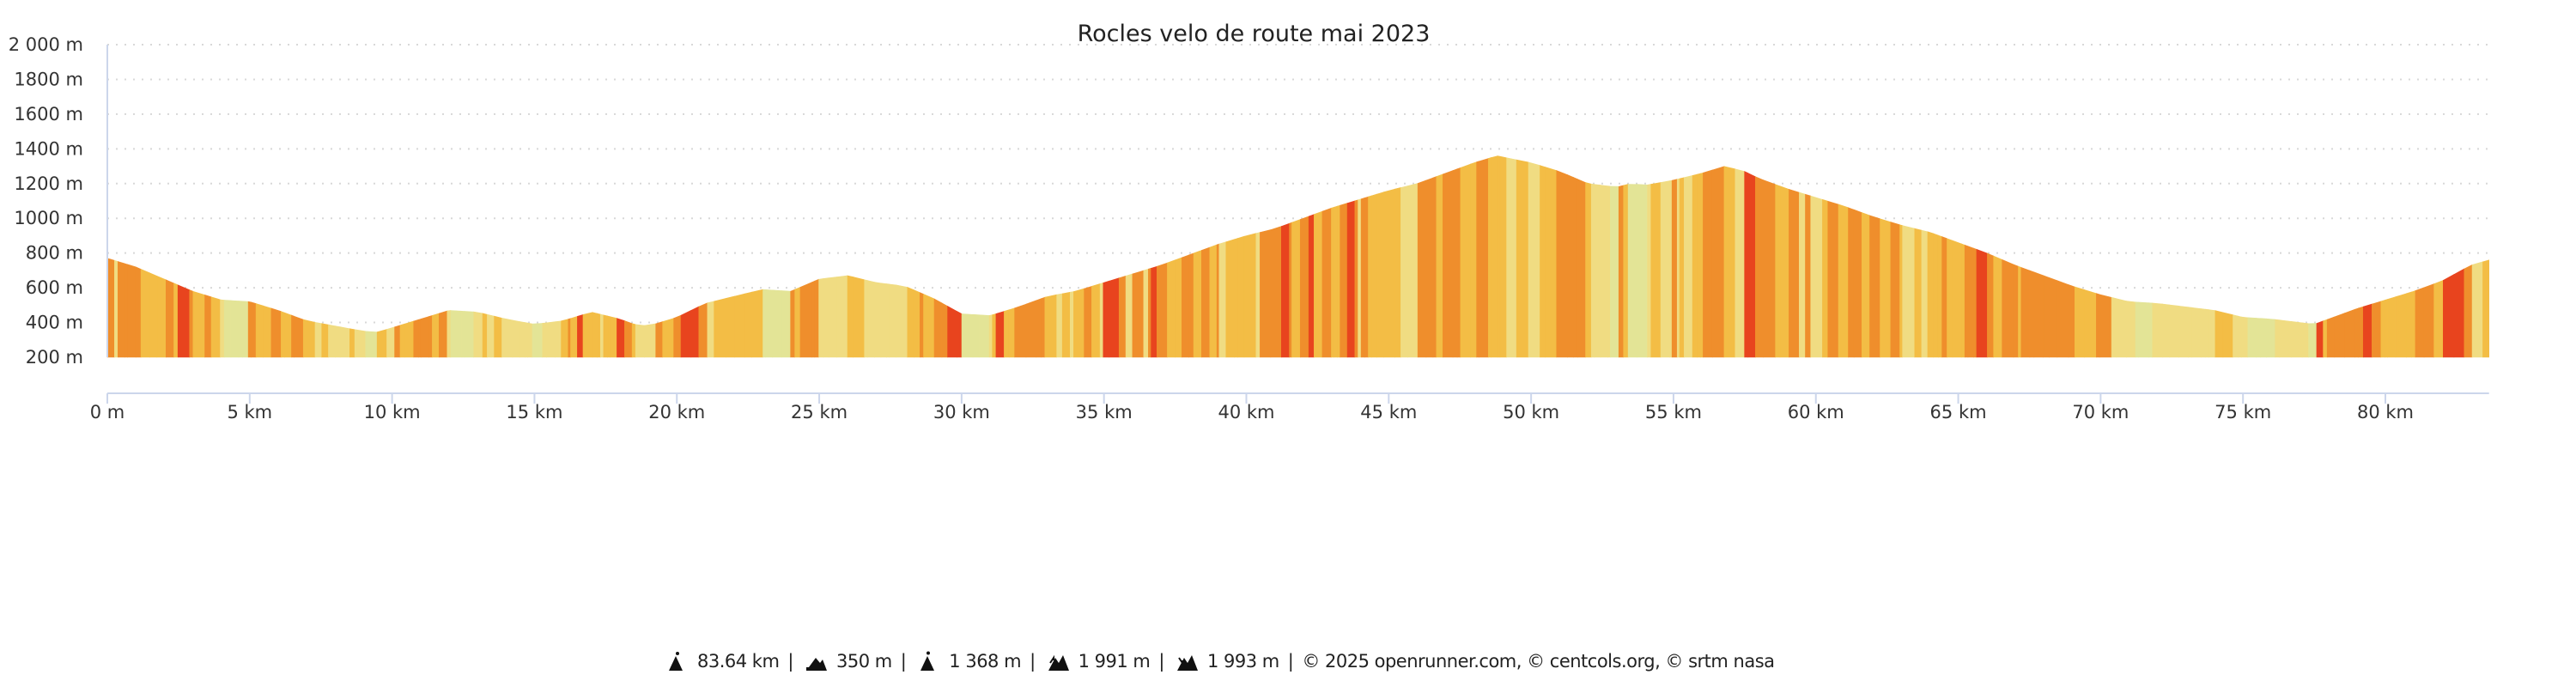  I want to click on x-tick-label: 40 km, so click(1246, 412).